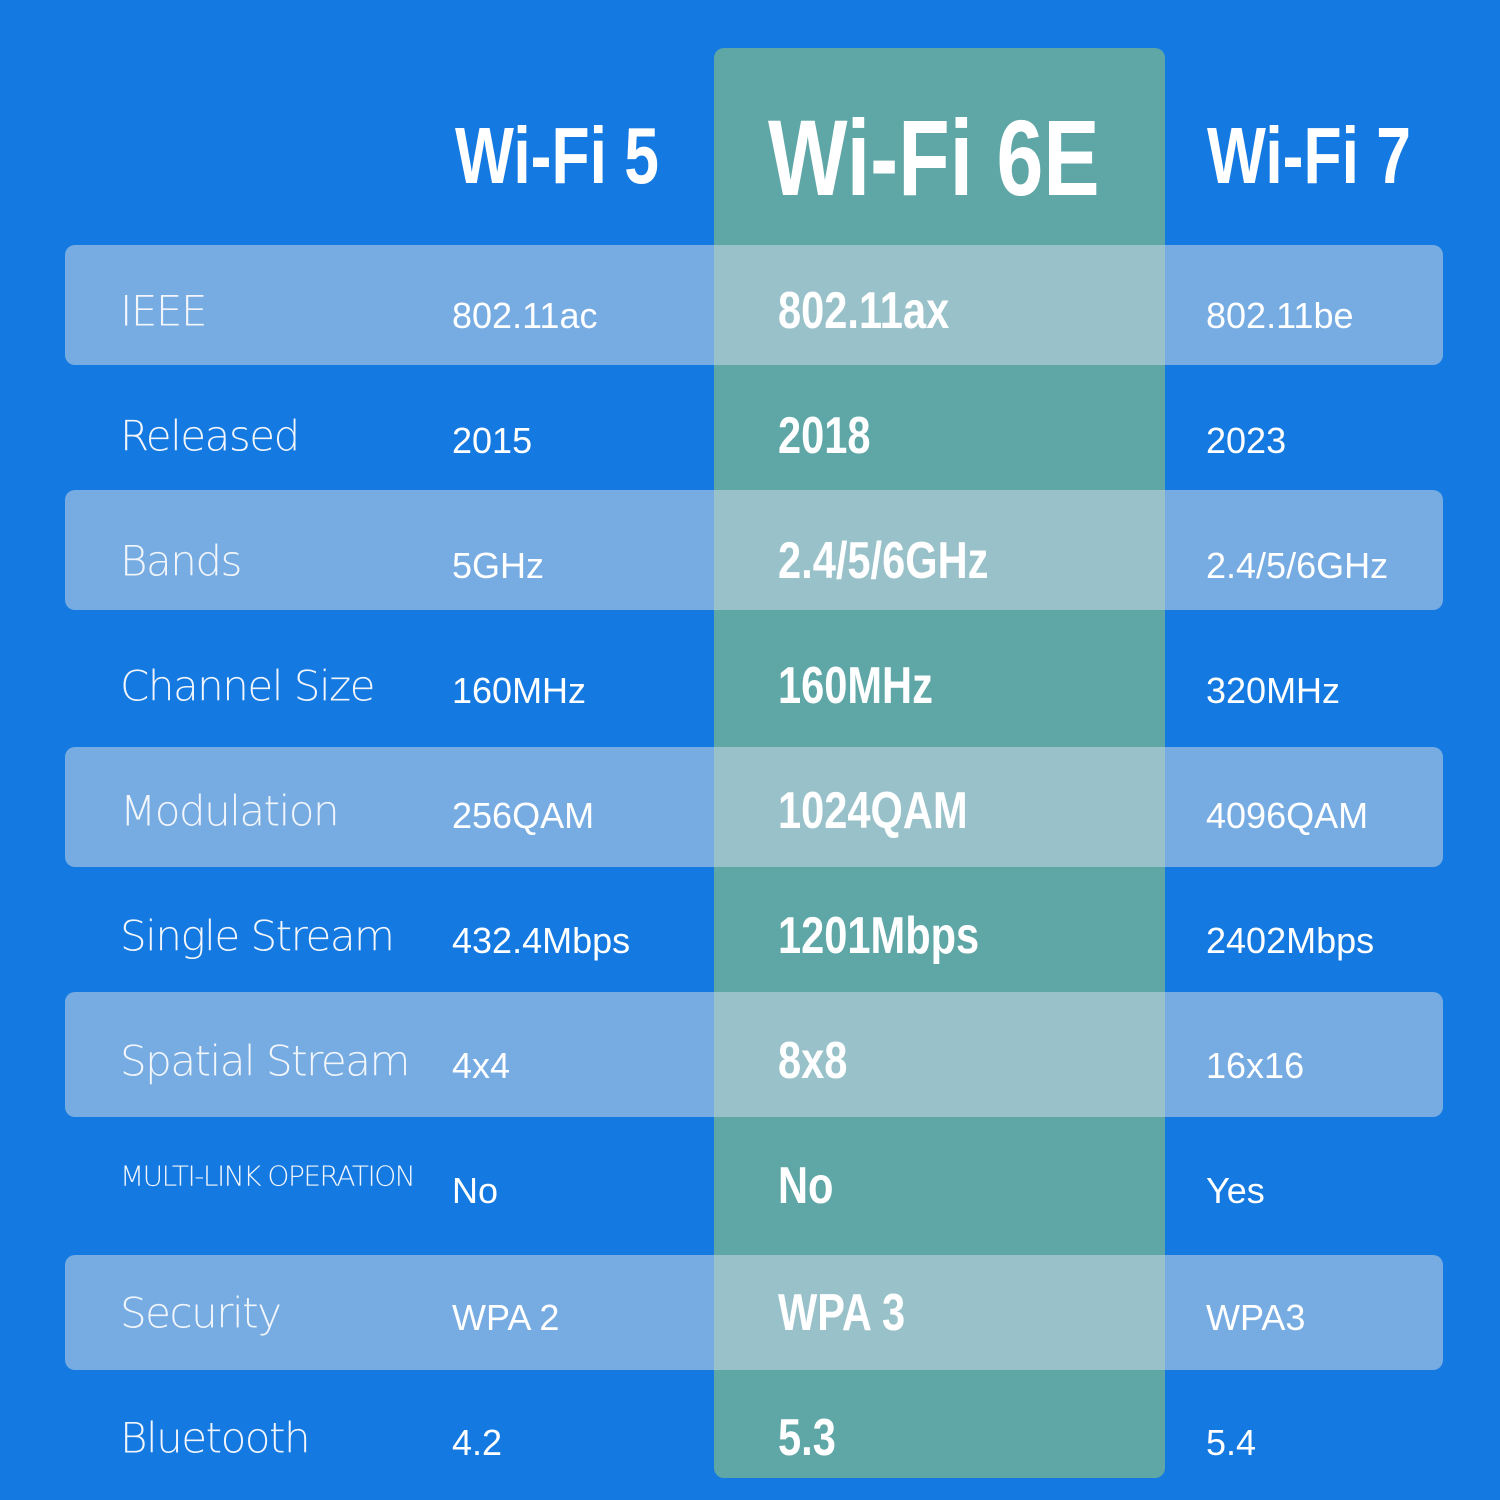 This screenshot has height=1500, width=1500. I want to click on row-label: MULTI-LINK OPERATION, so click(268, 1175).